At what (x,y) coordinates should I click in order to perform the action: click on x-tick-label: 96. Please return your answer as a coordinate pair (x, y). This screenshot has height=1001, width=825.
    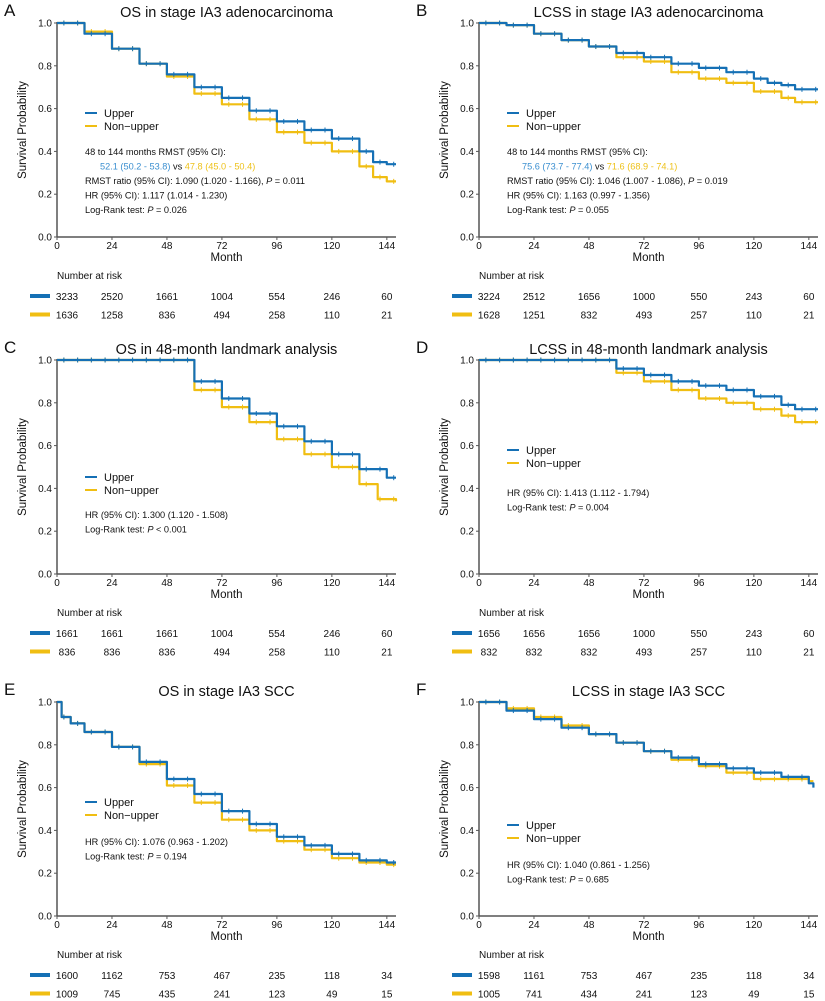
    Looking at the image, I should click on (699, 925).